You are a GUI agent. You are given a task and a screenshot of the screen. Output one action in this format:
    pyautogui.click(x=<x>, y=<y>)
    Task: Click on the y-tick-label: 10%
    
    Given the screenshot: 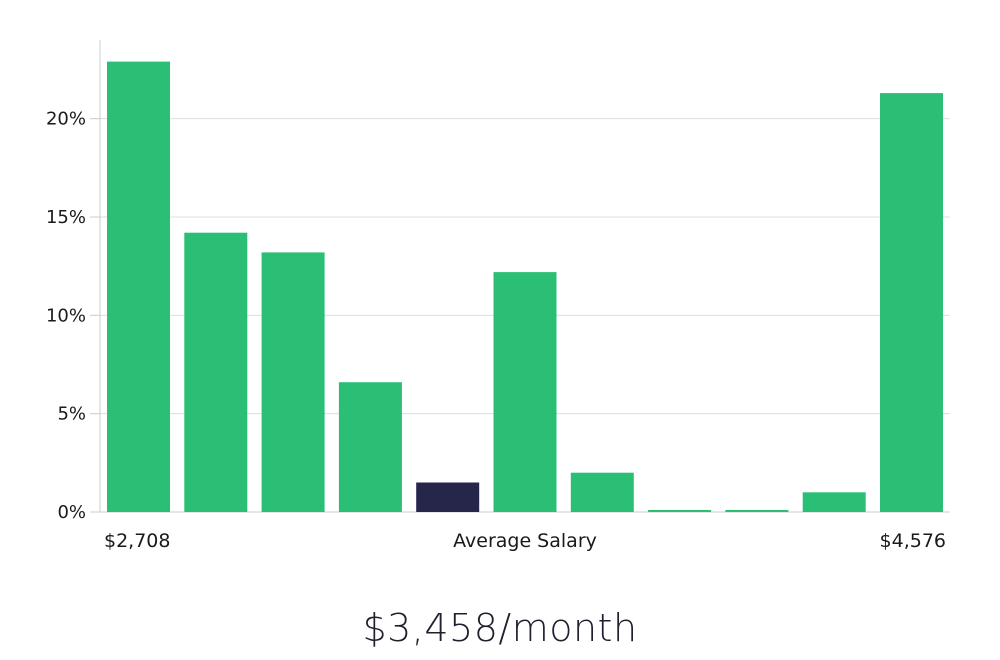 What is the action you would take?
    pyautogui.click(x=66, y=315)
    